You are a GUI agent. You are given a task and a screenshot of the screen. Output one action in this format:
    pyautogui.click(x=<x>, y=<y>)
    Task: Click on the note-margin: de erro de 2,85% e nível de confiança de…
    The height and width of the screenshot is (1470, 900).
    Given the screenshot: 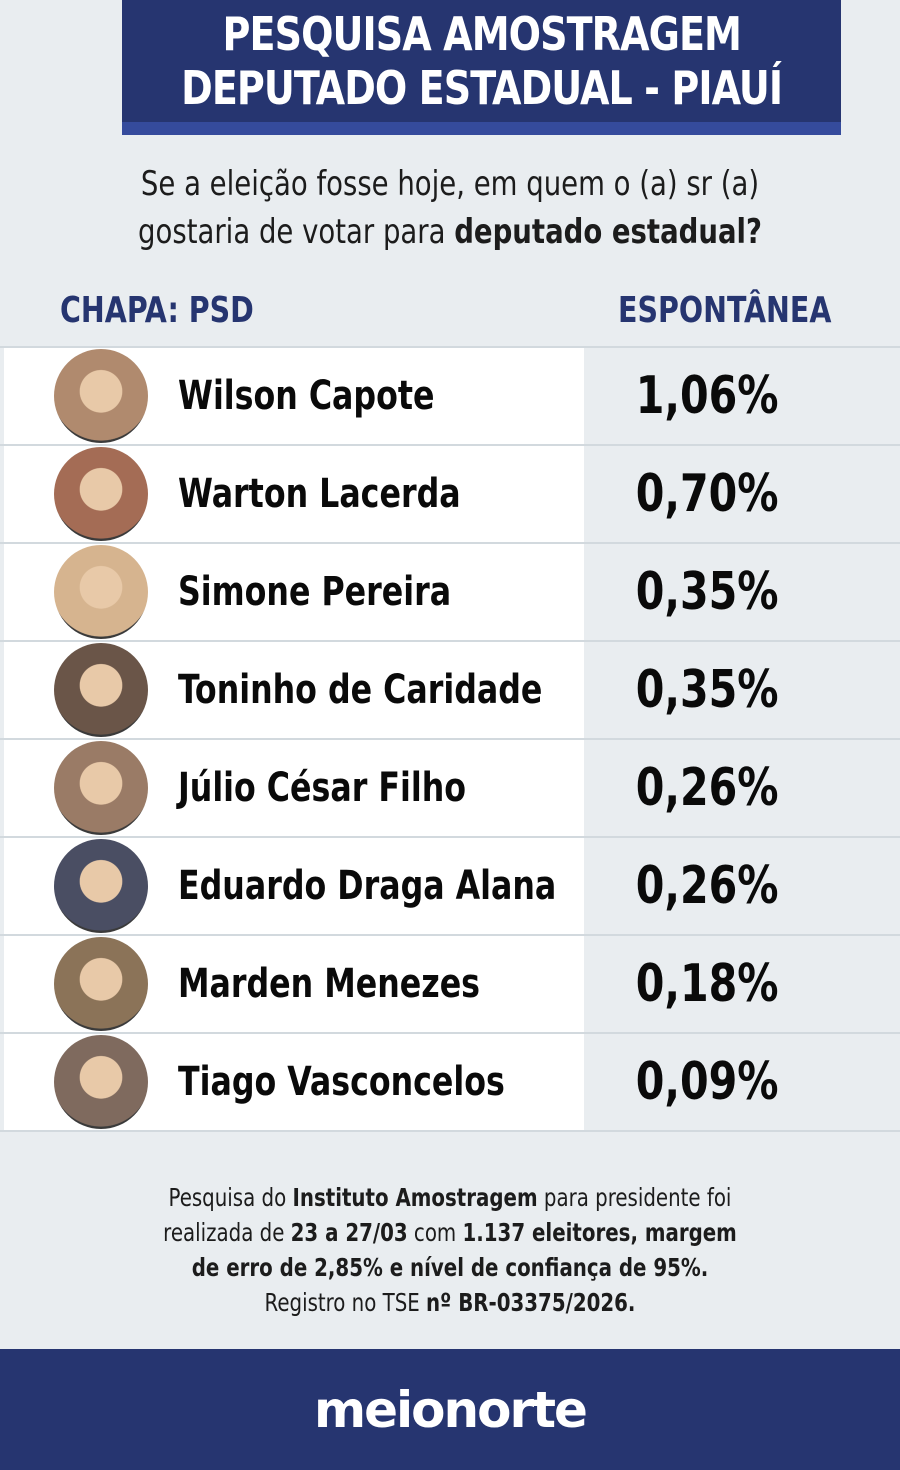 What is the action you would take?
    pyautogui.click(x=450, y=1267)
    